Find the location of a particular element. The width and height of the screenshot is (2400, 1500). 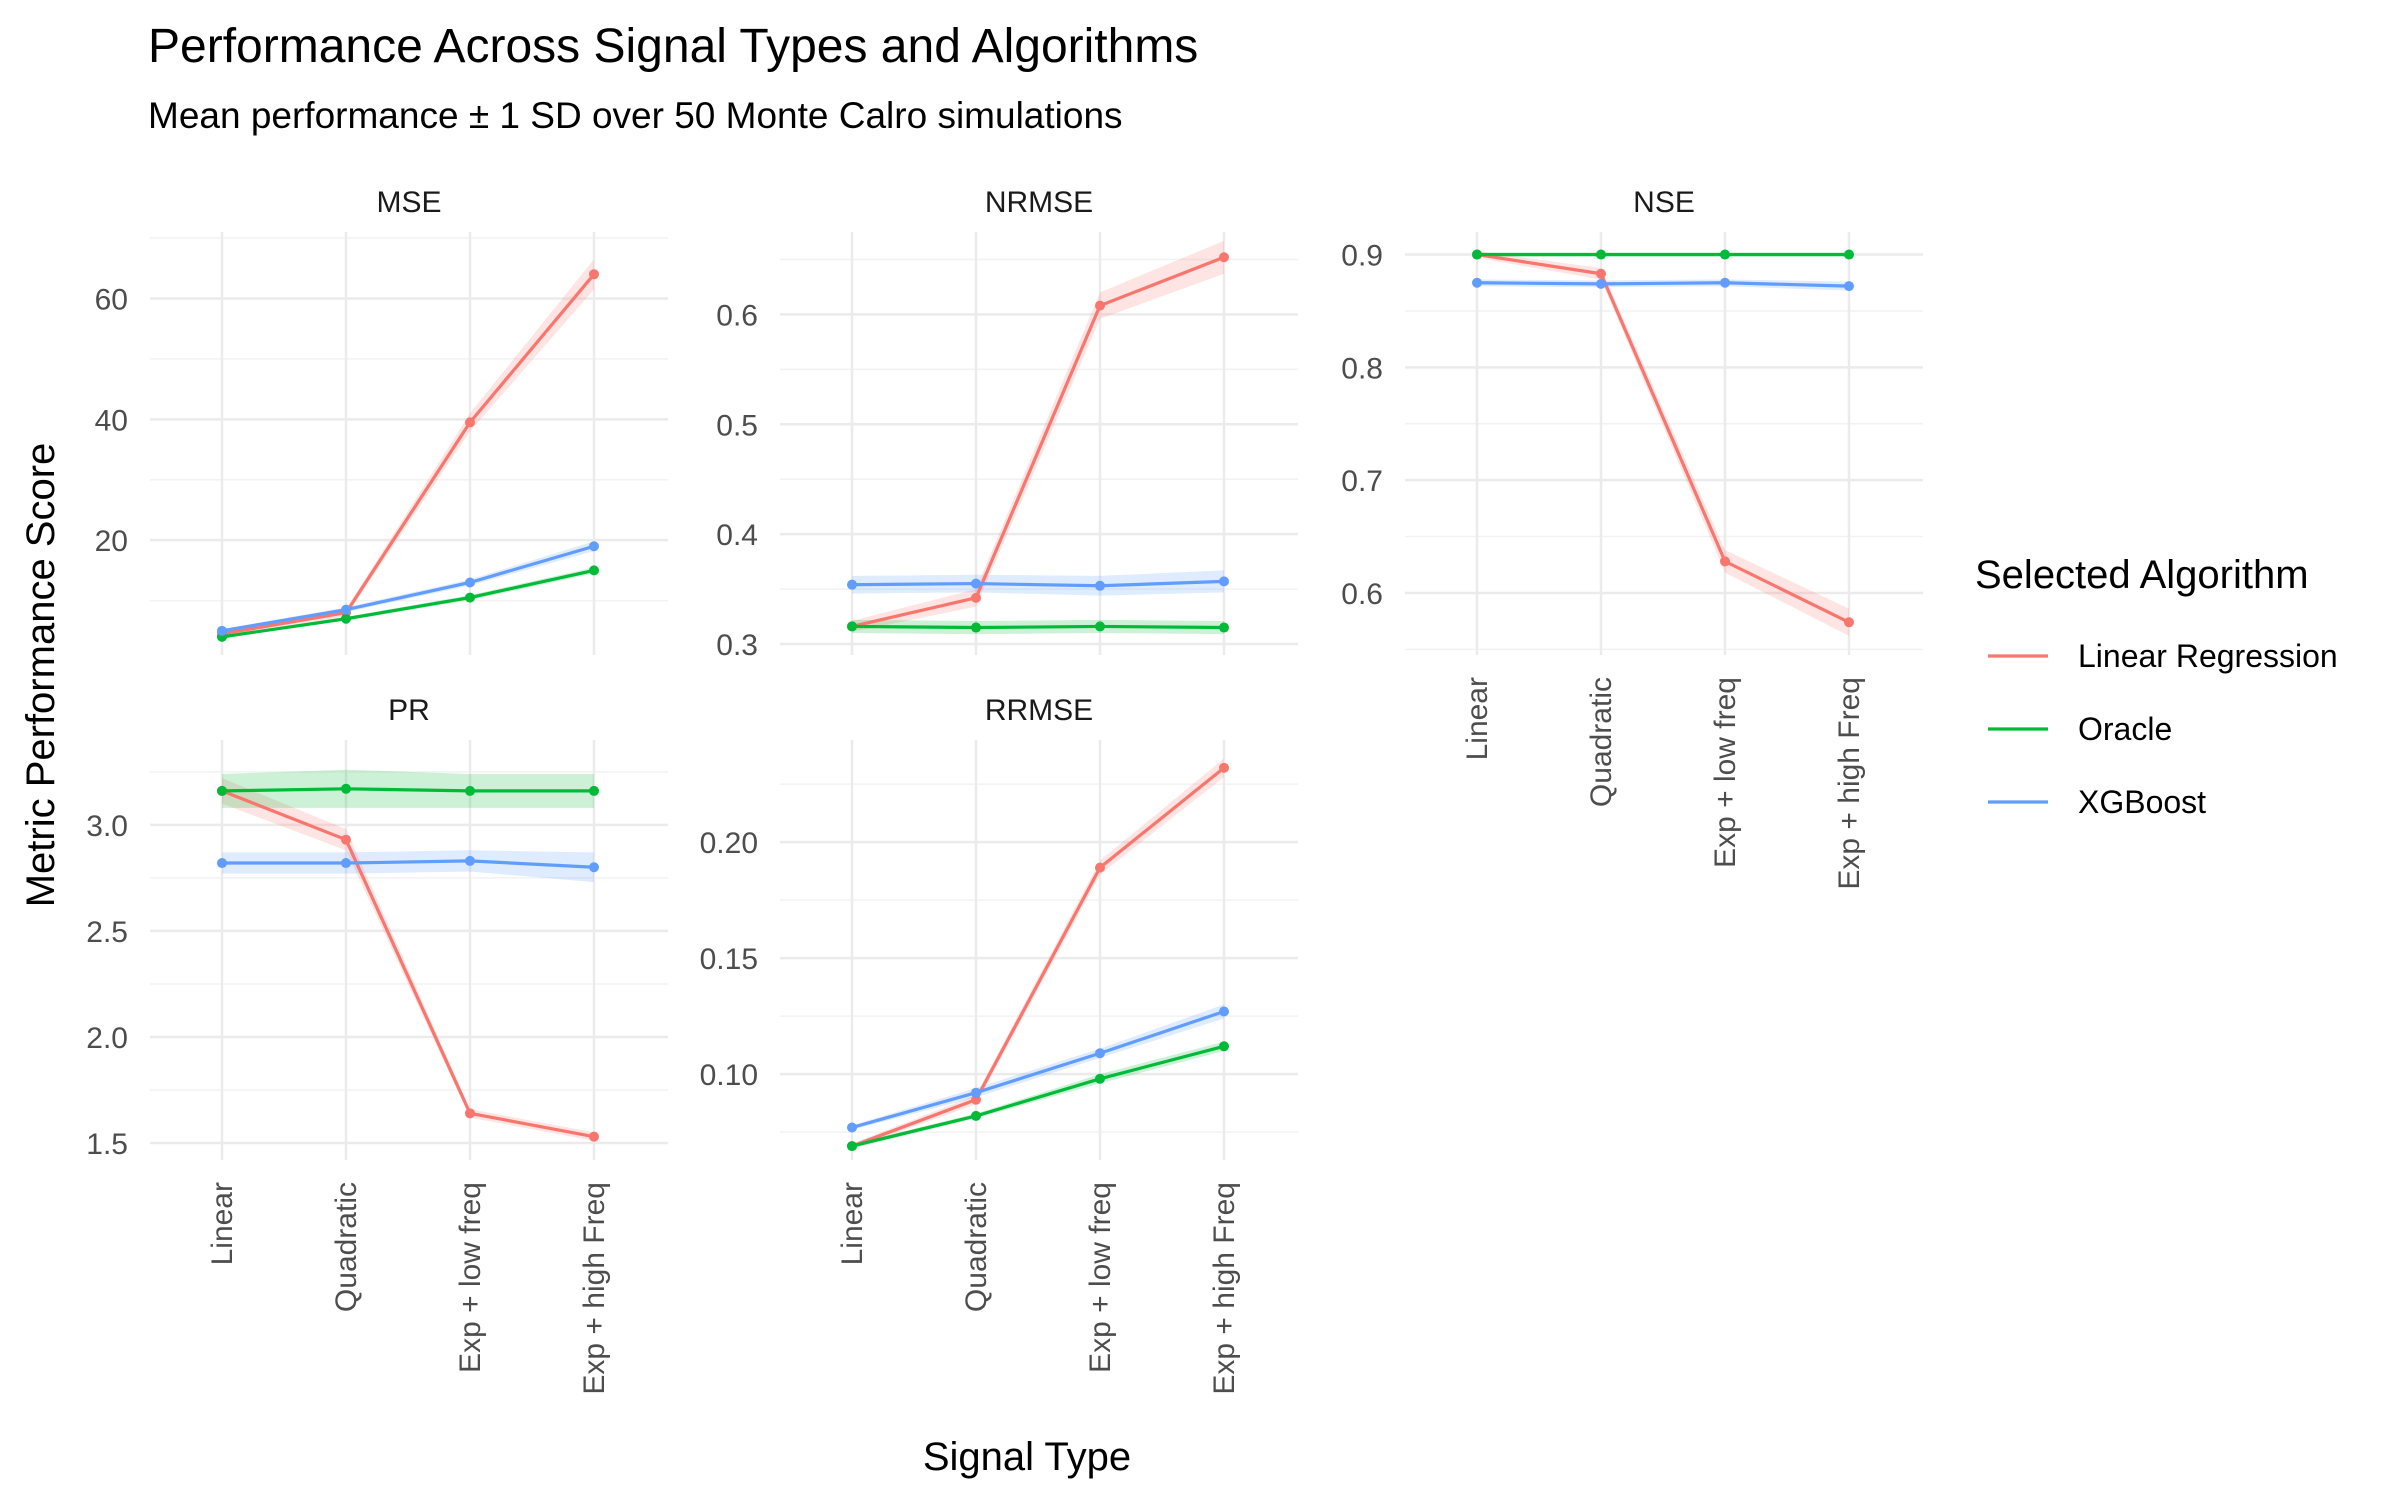

legend-label-oracle: Oracle is located at coordinates (2125, 729).